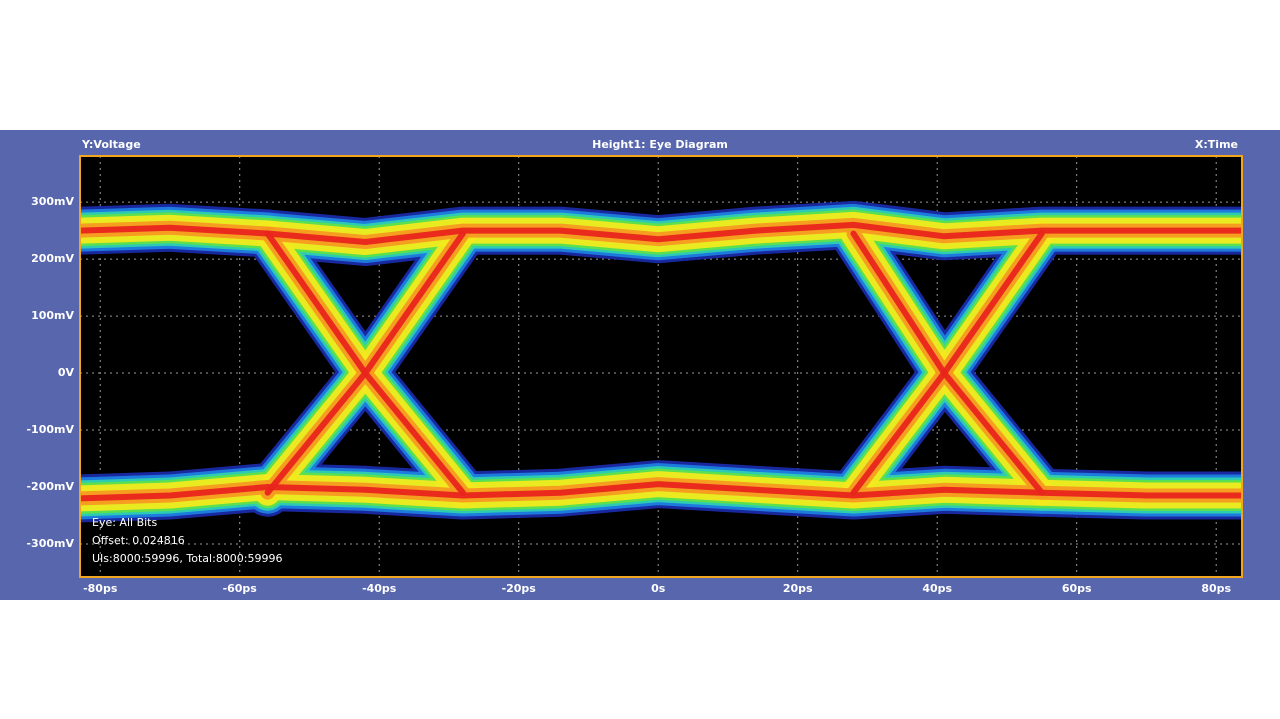 The width and height of the screenshot is (1280, 719). What do you see at coordinates (50, 486) in the screenshot?
I see `y-tick-label: -200mV` at bounding box center [50, 486].